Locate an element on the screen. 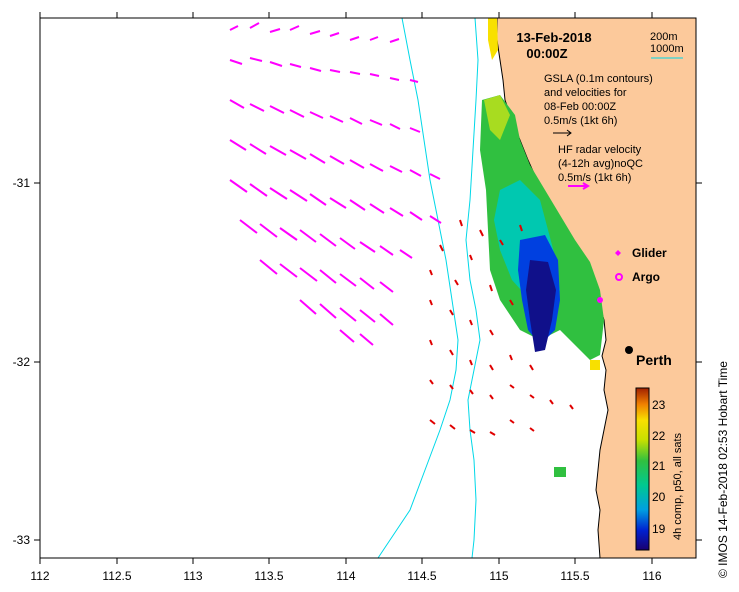  legend-1000m: 1000m is located at coordinates (667, 49).